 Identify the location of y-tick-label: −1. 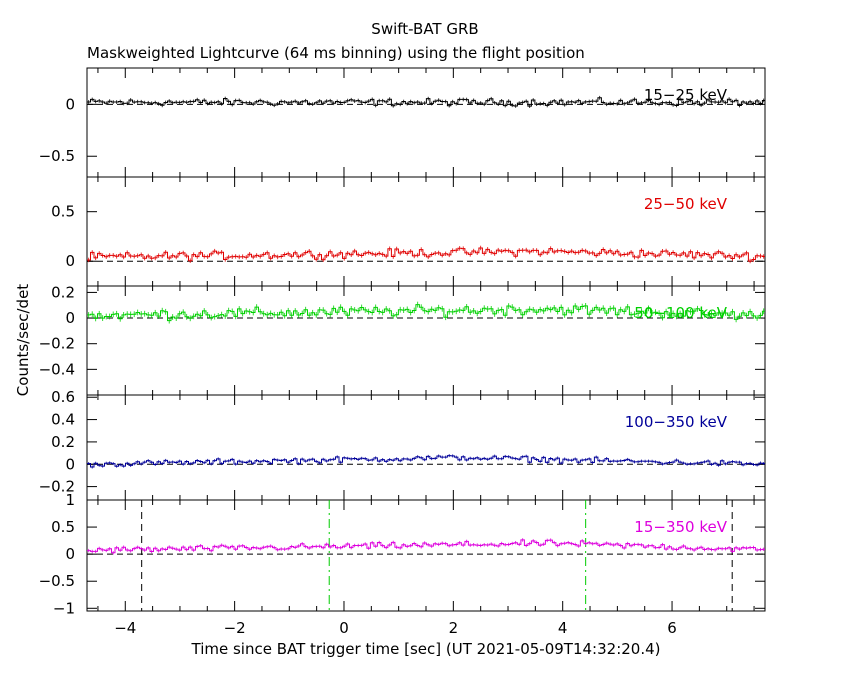
(64, 608).